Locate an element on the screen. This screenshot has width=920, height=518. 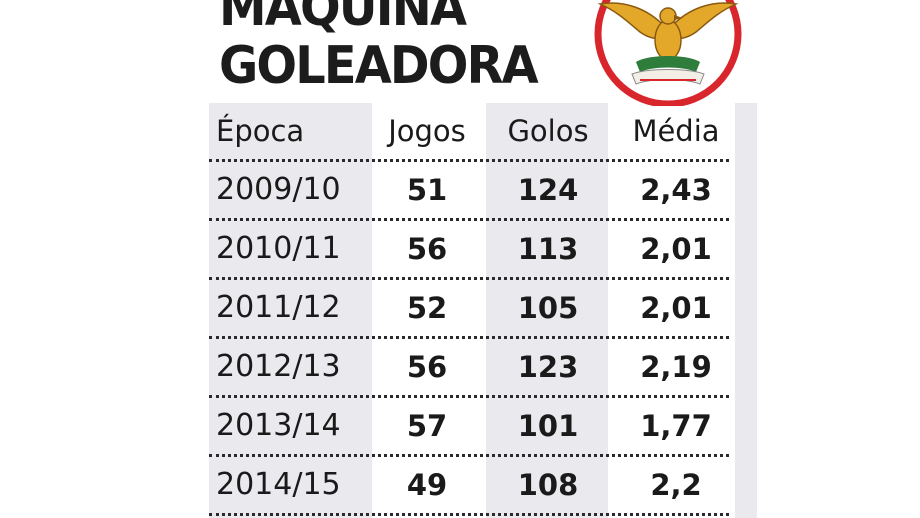
games-cell: 51 is located at coordinates (427, 190).